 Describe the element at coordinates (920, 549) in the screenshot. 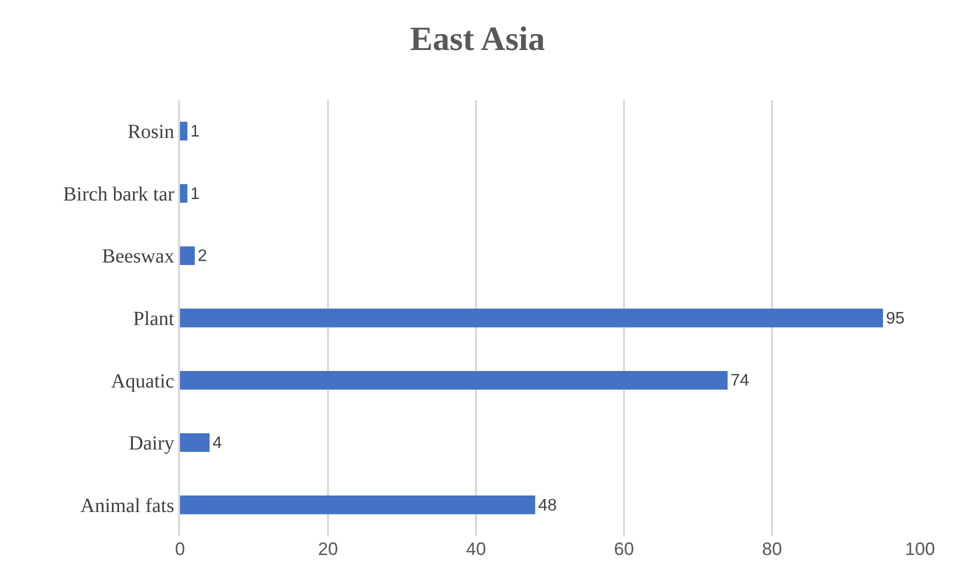

I see `x-tick-label: 100` at that location.